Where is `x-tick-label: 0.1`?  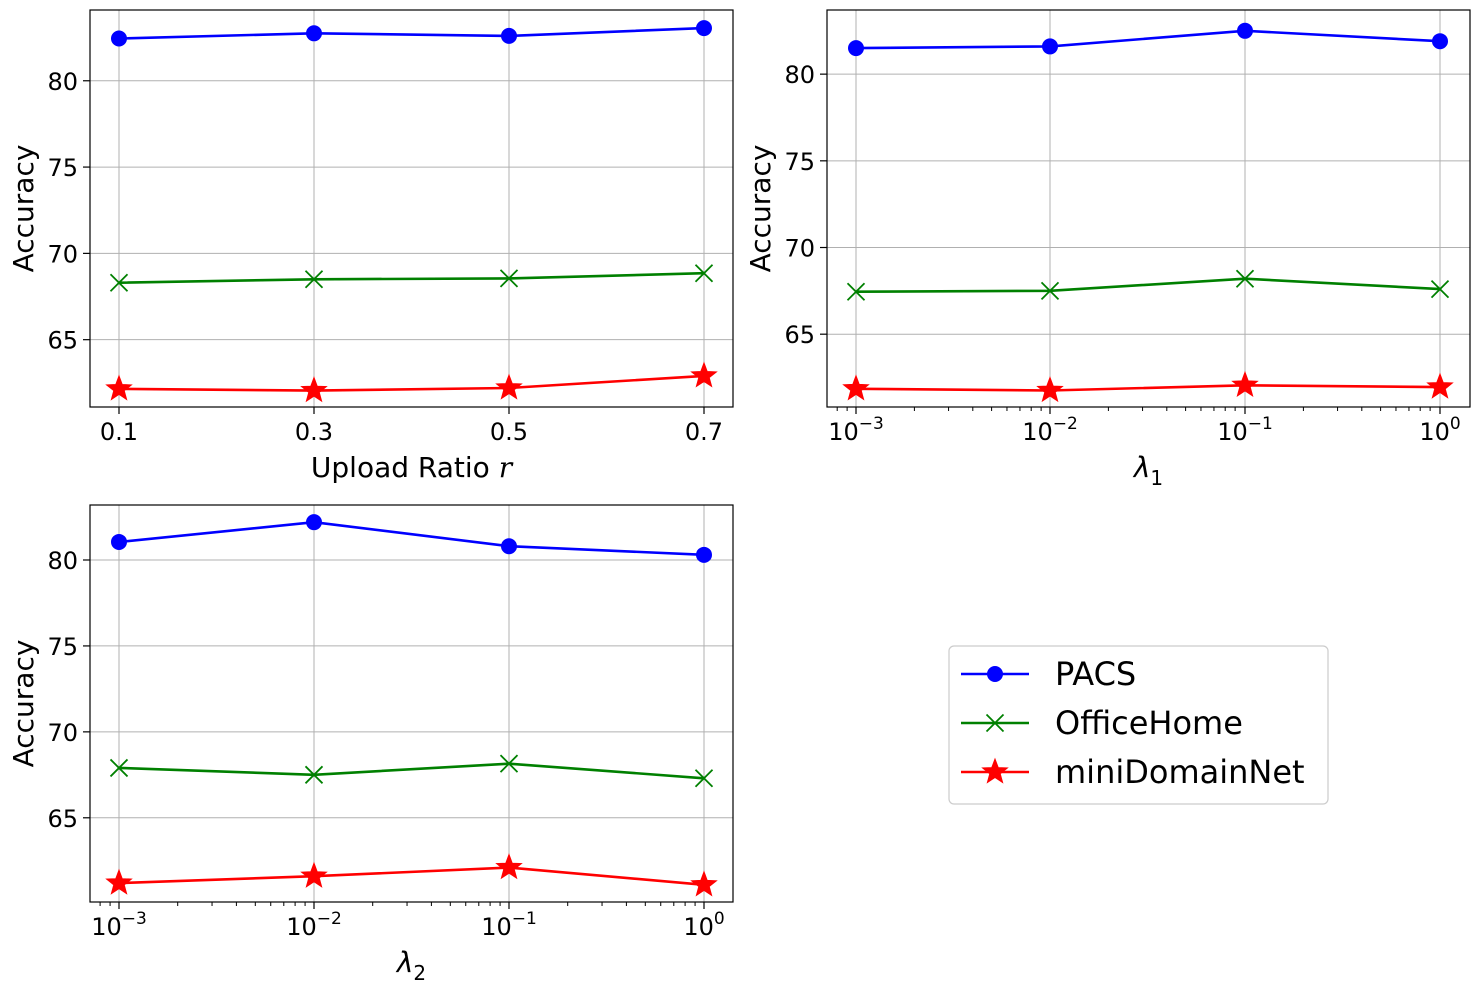 x-tick-label: 0.1 is located at coordinates (119, 432).